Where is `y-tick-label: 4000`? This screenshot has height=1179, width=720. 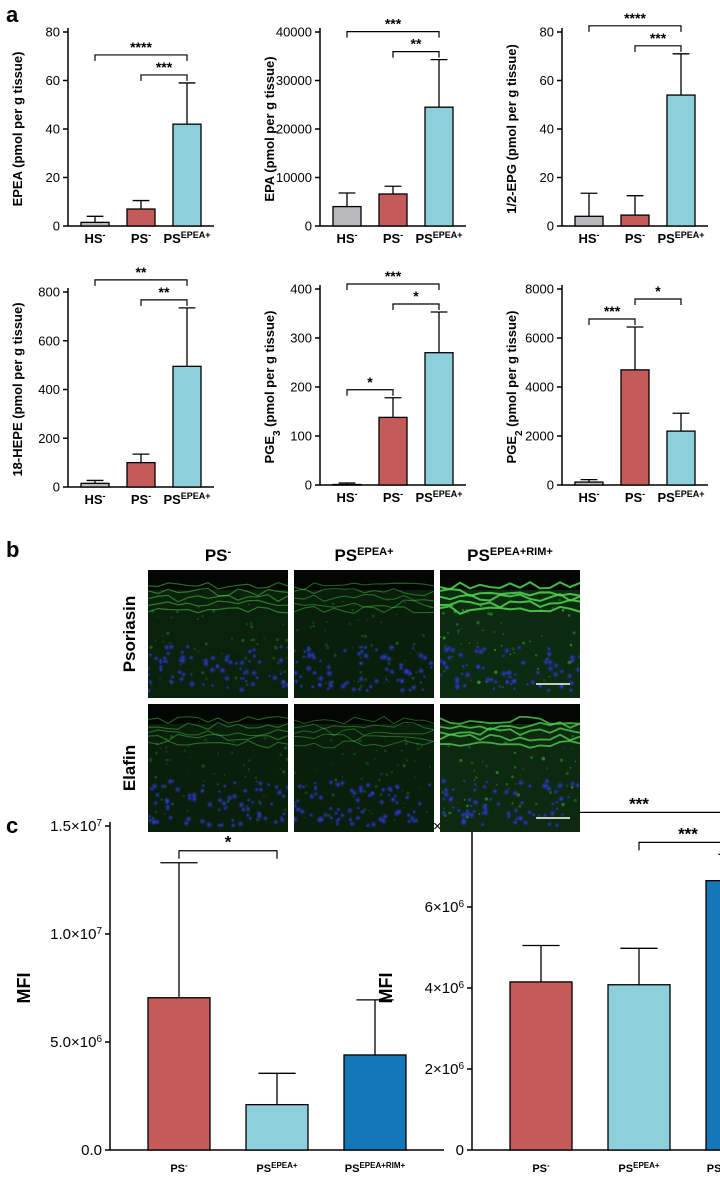 y-tick-label: 4000 is located at coordinates (539, 387).